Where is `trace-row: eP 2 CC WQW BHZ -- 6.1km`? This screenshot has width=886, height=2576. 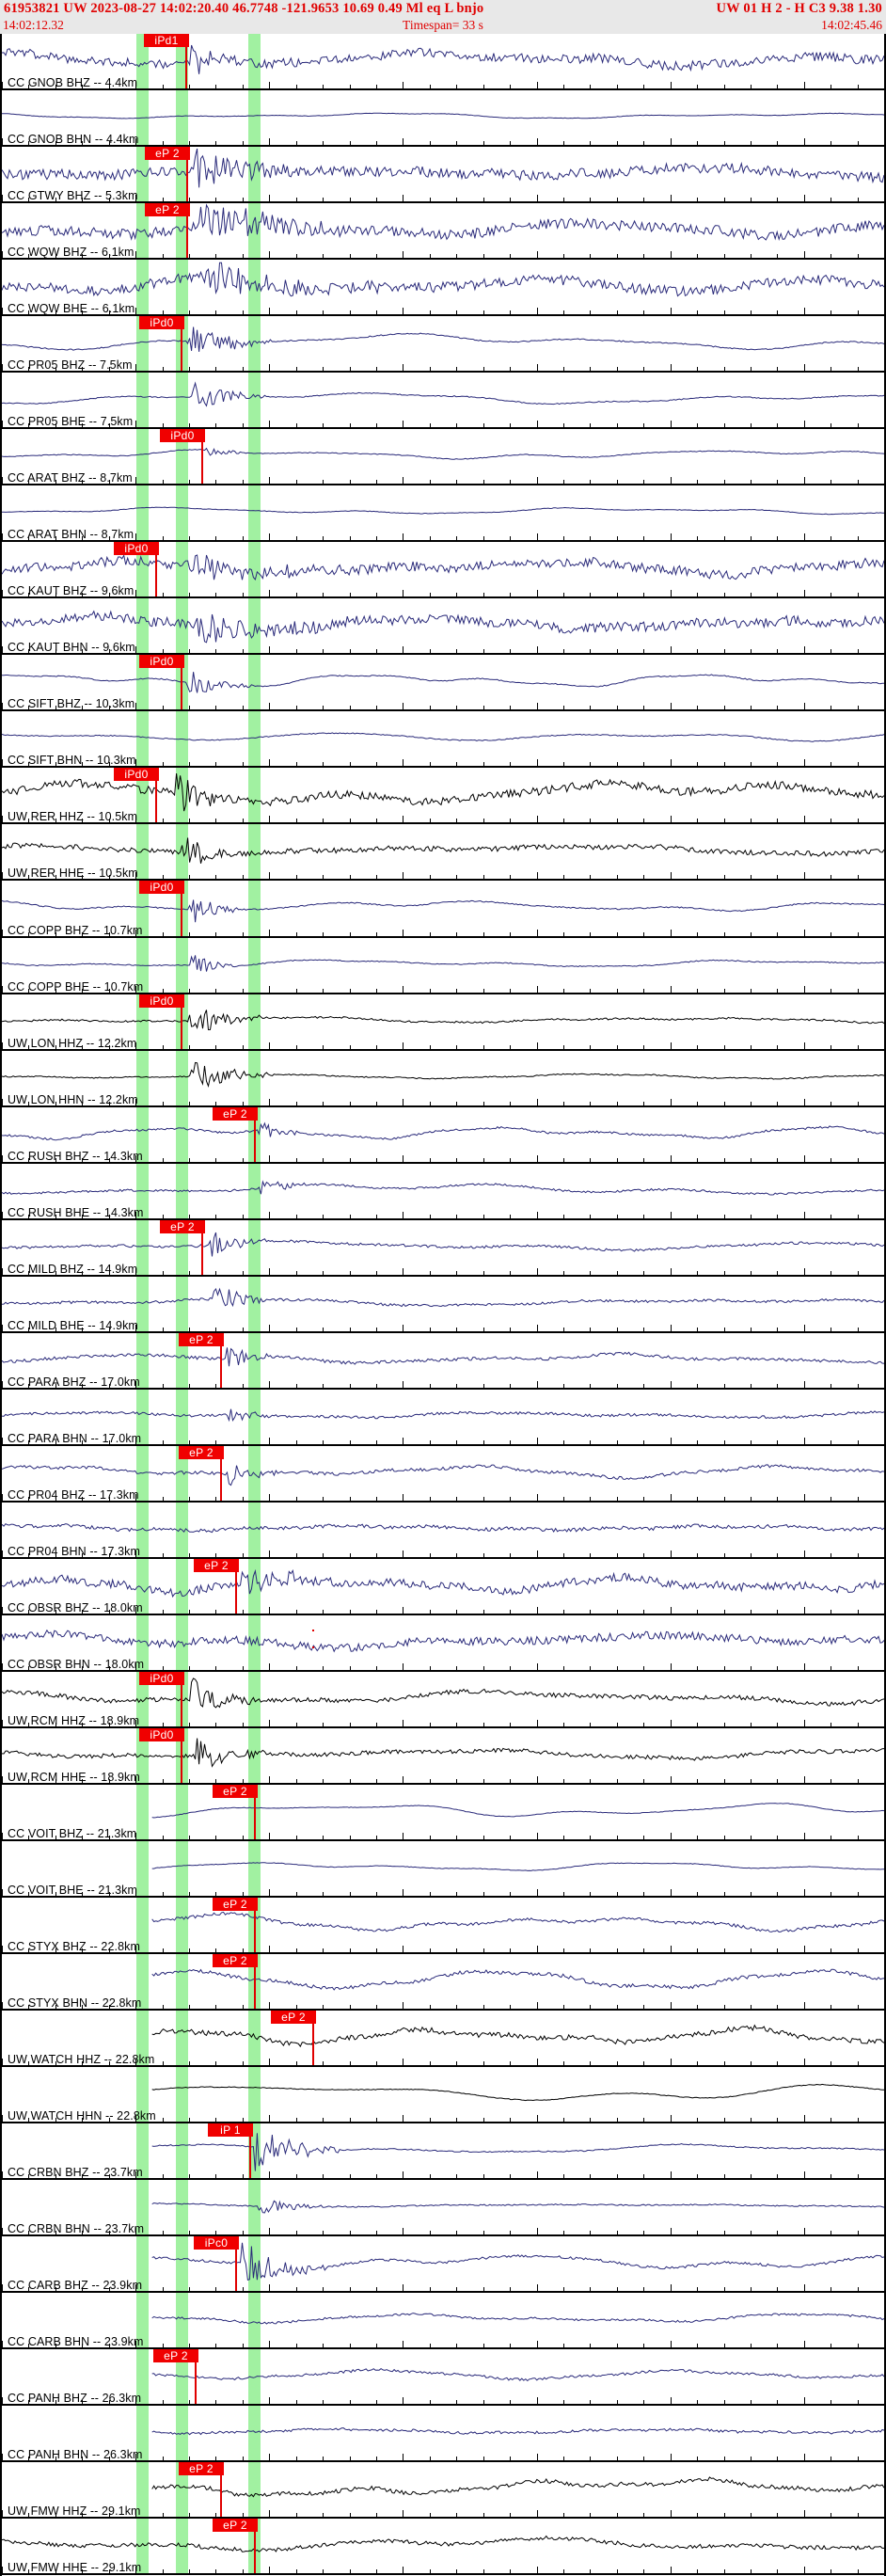
trace-row: eP 2 CC WQW BHZ -- 6.1km is located at coordinates (443, 232).